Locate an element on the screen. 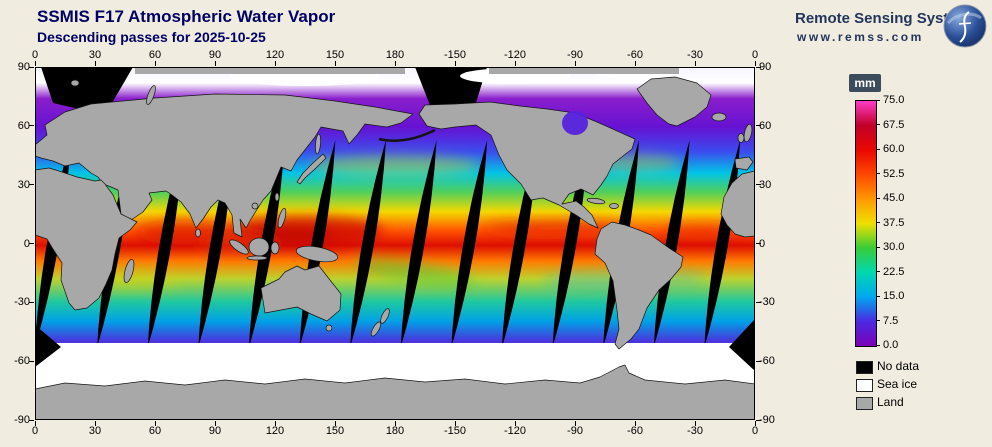 This screenshot has width=992, height=447. legend-item-label: No data is located at coordinates (898, 366).